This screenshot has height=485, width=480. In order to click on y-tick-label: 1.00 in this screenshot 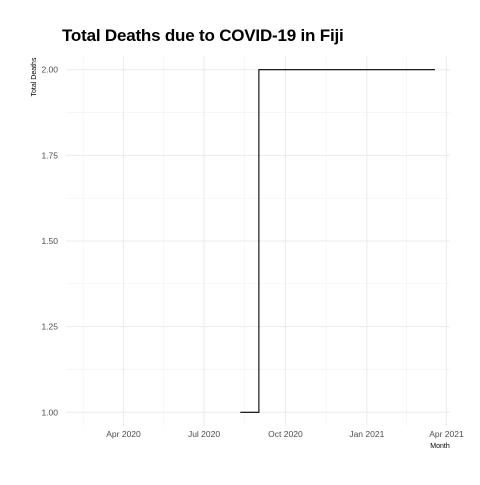, I will do `click(49, 412)`.